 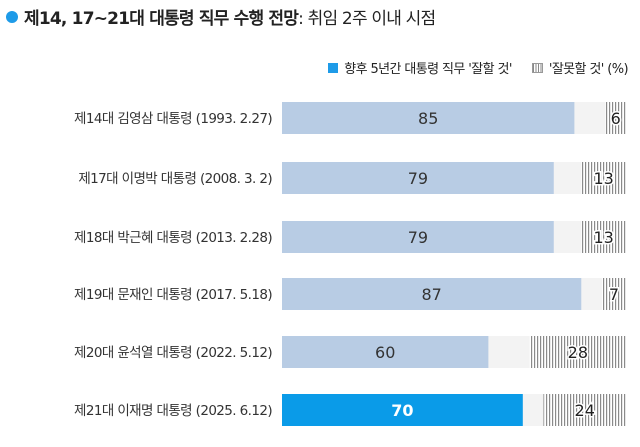 What do you see at coordinates (161, 19) in the screenshot?
I see `title-text: 제14, 17~21대 대통령 직무 수행 전망` at bounding box center [161, 19].